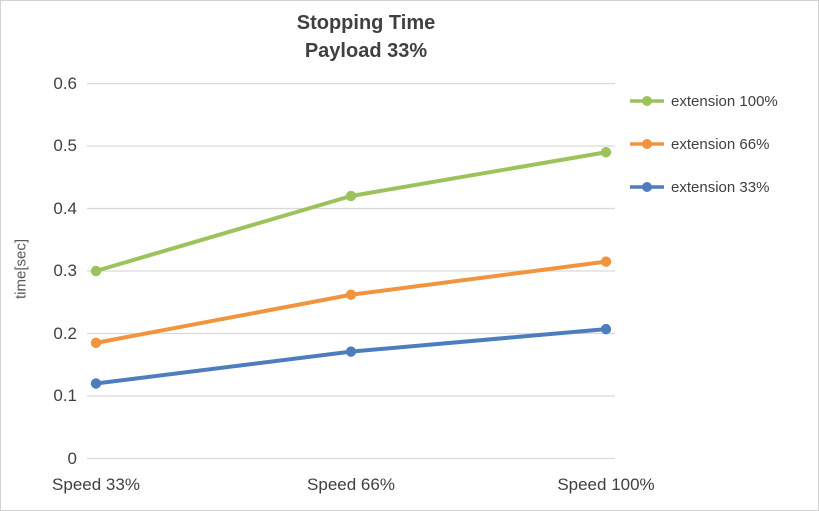  What do you see at coordinates (366, 23) in the screenshot?
I see `chart-title: Stopping Time` at bounding box center [366, 23].